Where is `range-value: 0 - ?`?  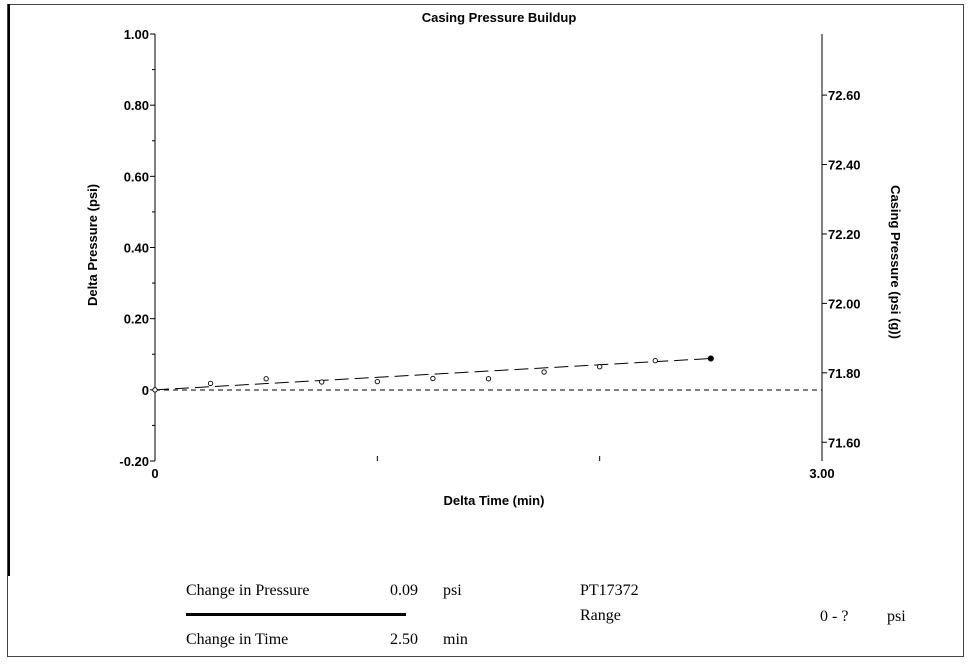 range-value: 0 - ? is located at coordinates (834, 616).